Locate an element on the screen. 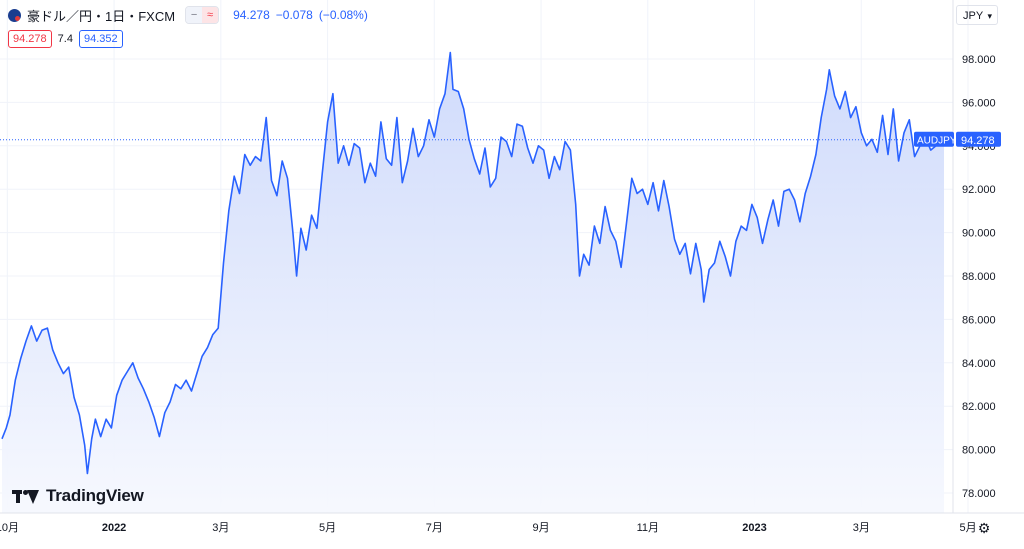 This screenshot has width=1024, height=549. approx-icon: ≈ is located at coordinates (210, 15).